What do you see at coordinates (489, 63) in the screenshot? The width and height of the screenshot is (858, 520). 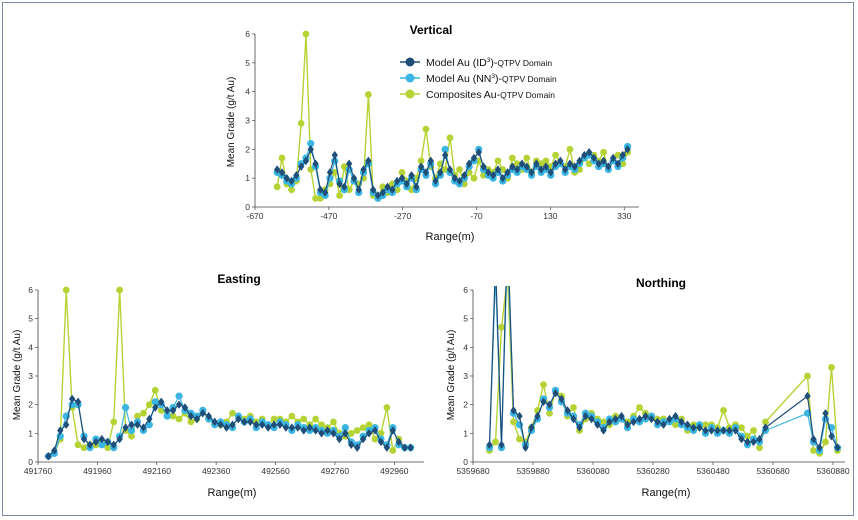 I see `legend-label: Model Au (ID3)-QTPV Domain` at bounding box center [489, 63].